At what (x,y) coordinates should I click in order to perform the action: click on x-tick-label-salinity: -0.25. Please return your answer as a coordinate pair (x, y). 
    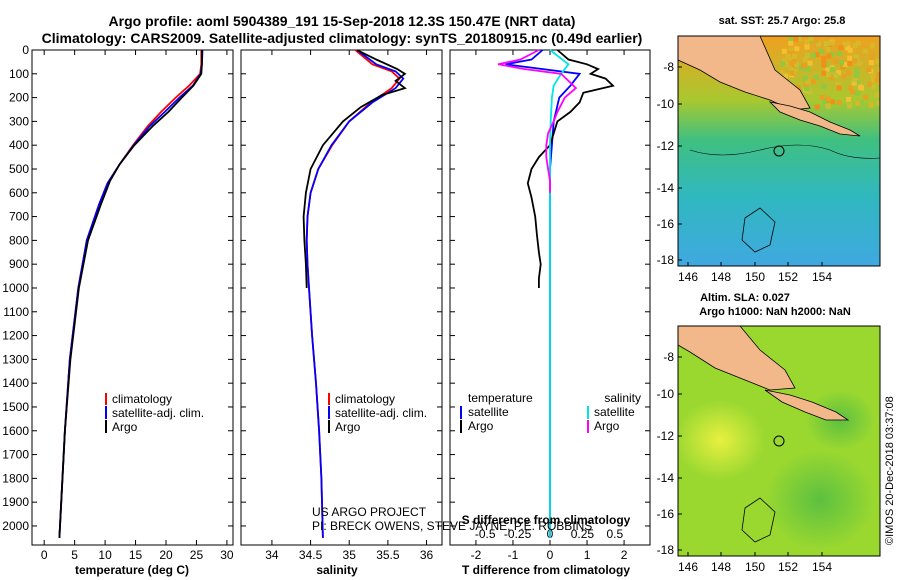
    Looking at the image, I should click on (518, 534).